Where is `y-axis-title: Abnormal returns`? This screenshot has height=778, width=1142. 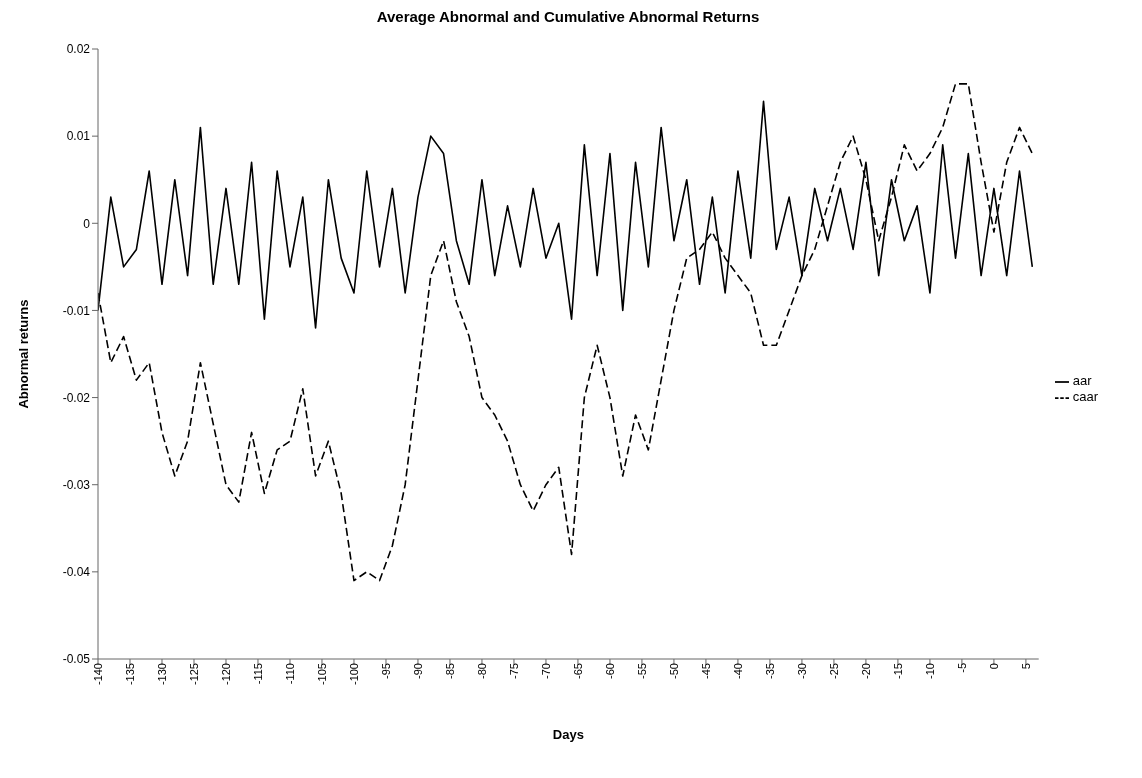 y-axis-title: Abnormal returns is located at coordinates (23, 354).